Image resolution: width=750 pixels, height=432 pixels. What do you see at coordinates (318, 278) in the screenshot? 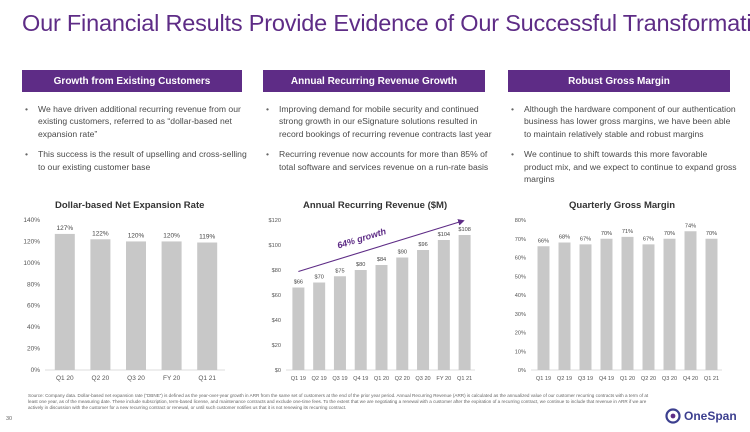
I see `data-label: $70` at bounding box center [318, 278].